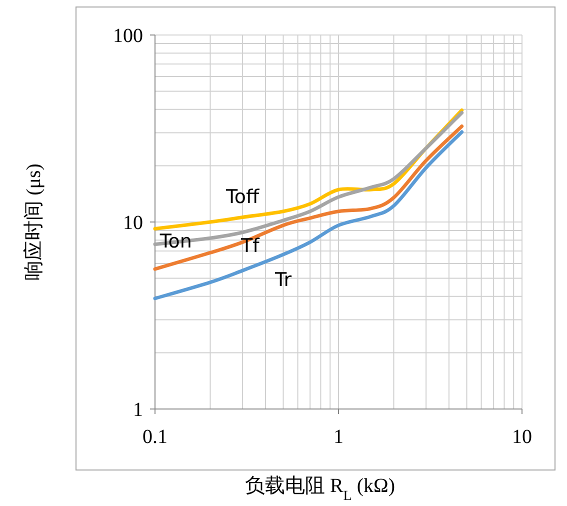  I want to click on x-tick-label: 1, so click(339, 437).